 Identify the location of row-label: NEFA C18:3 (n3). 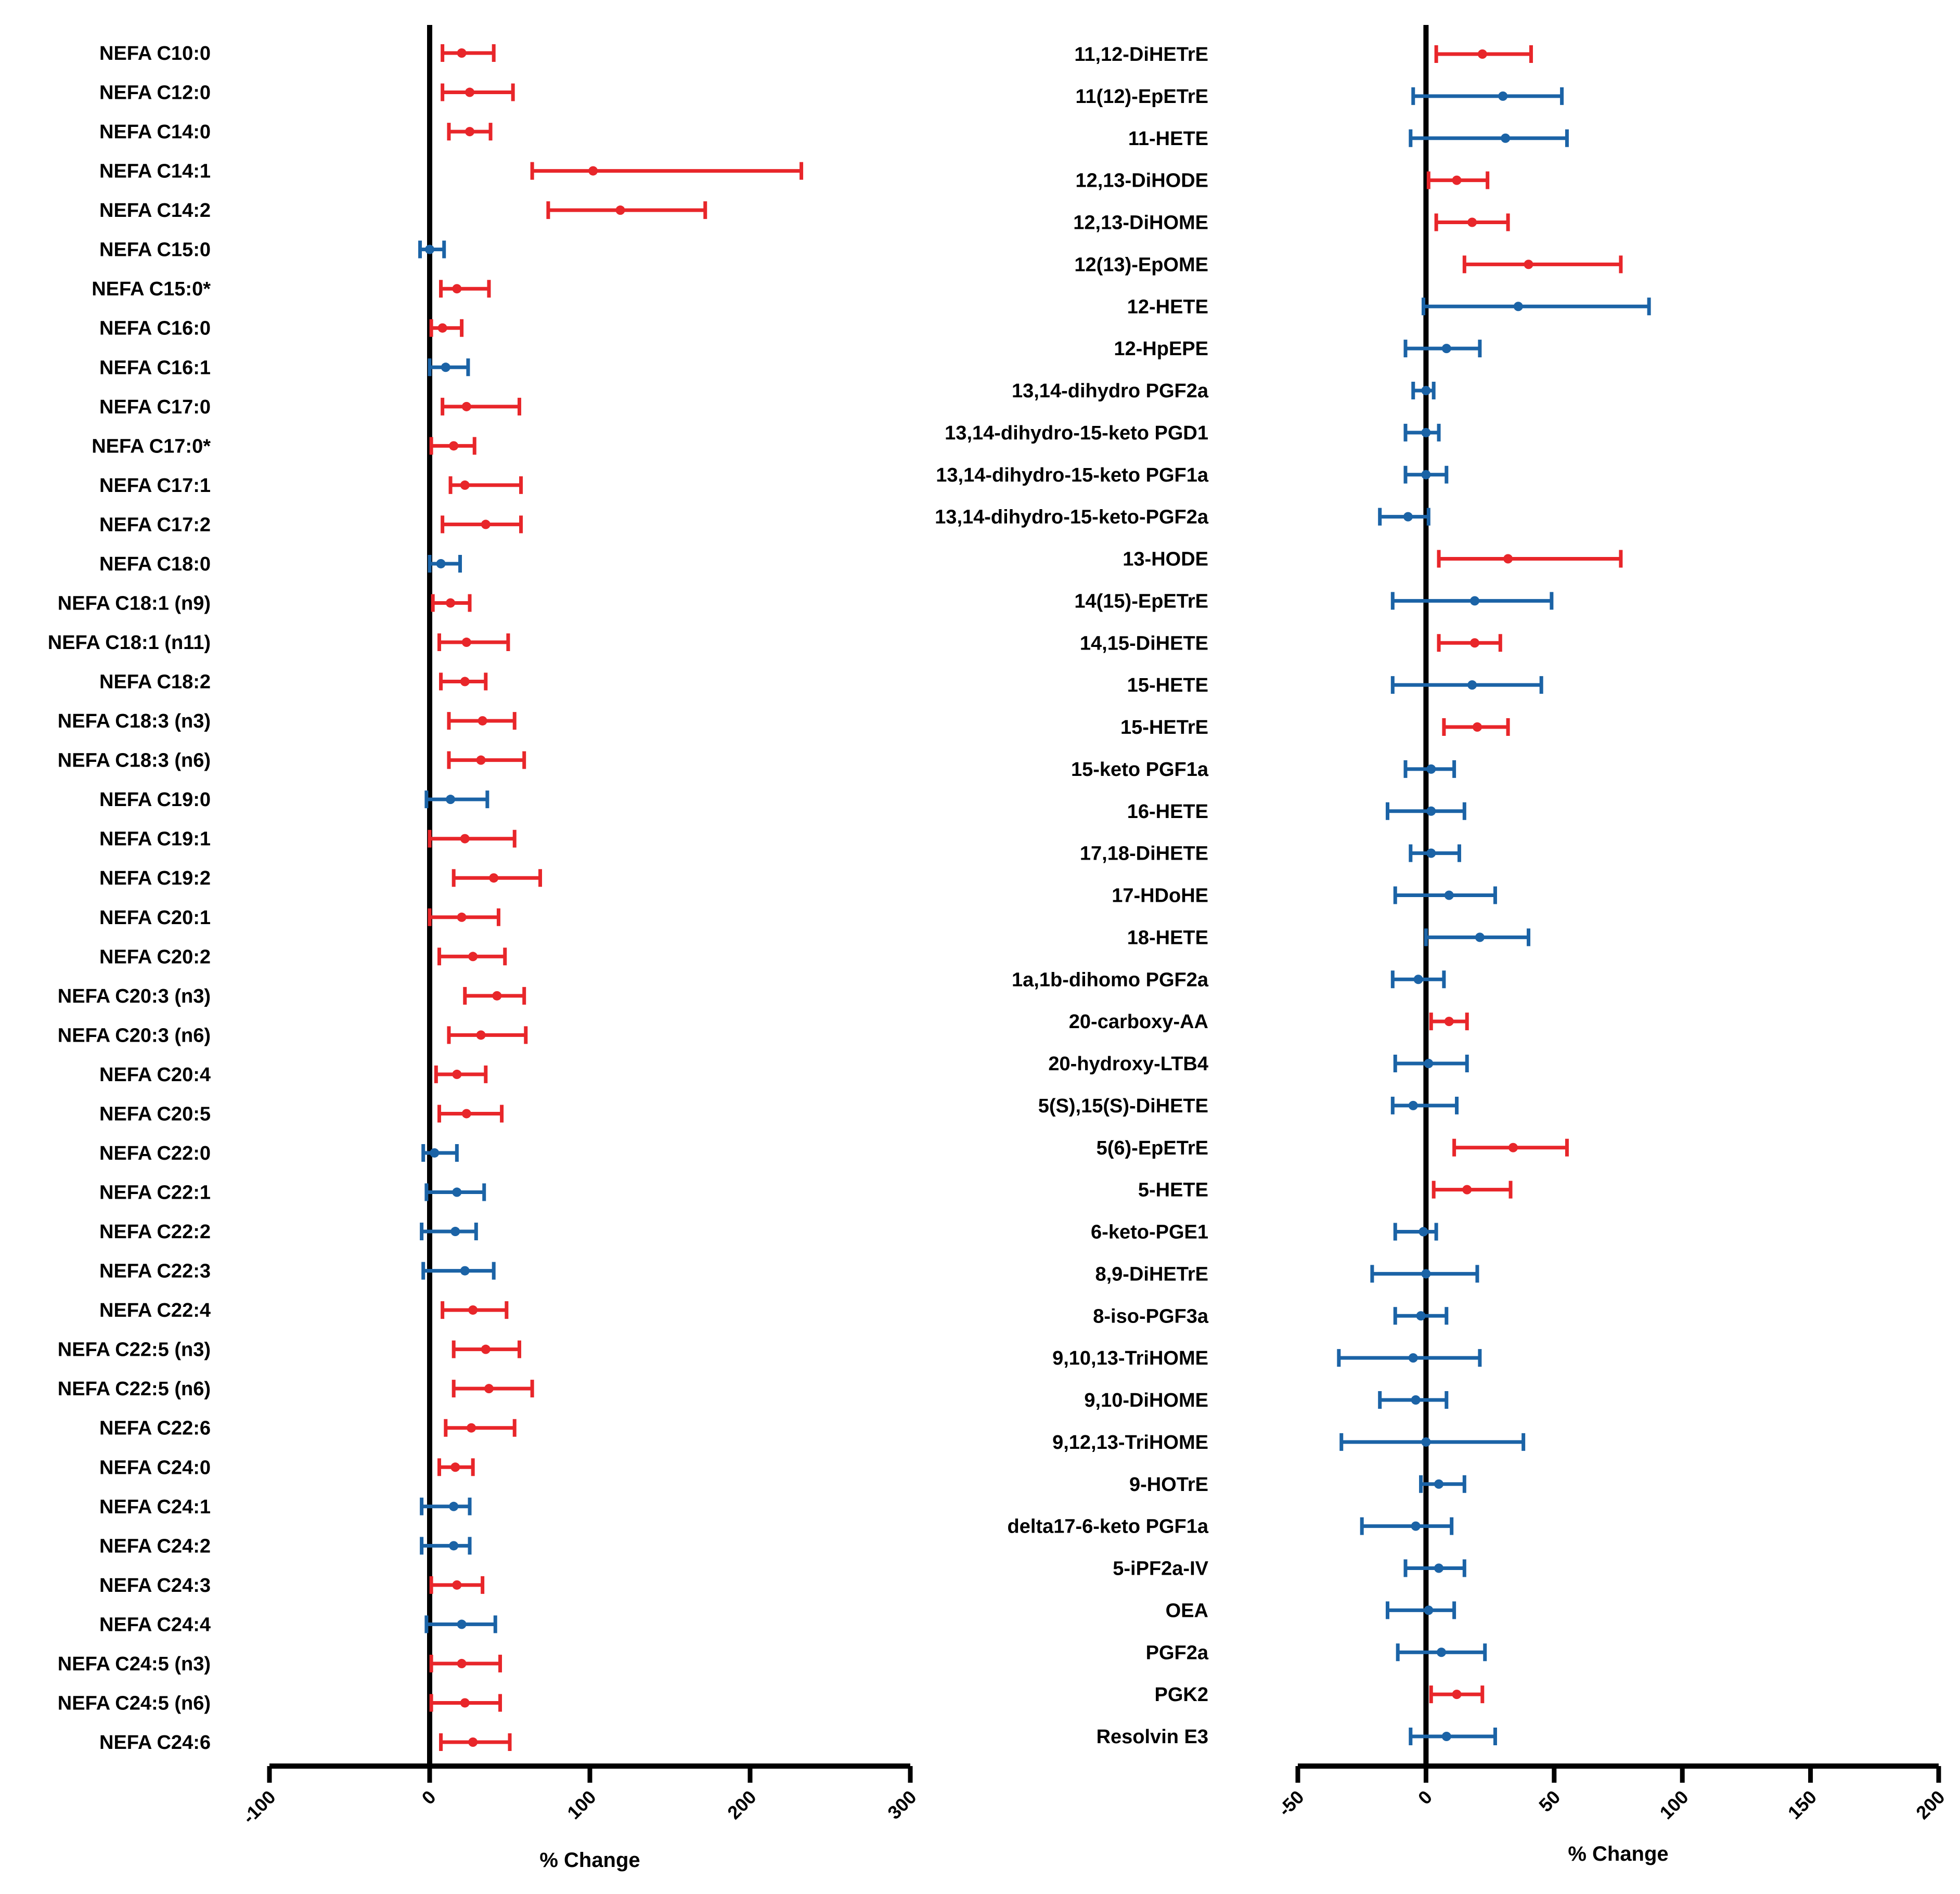
(134, 721).